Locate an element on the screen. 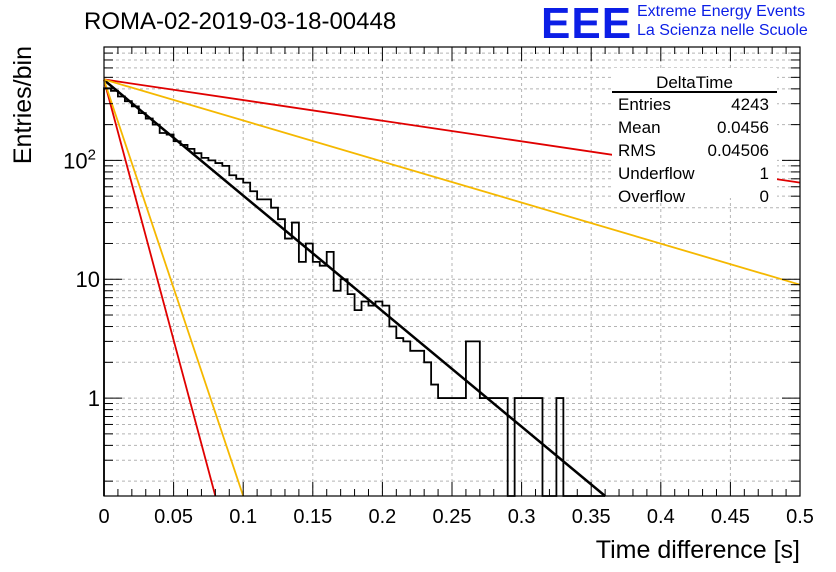 This screenshot has height=572, width=836. x-tick-label: 0.25 is located at coordinates (452, 517).